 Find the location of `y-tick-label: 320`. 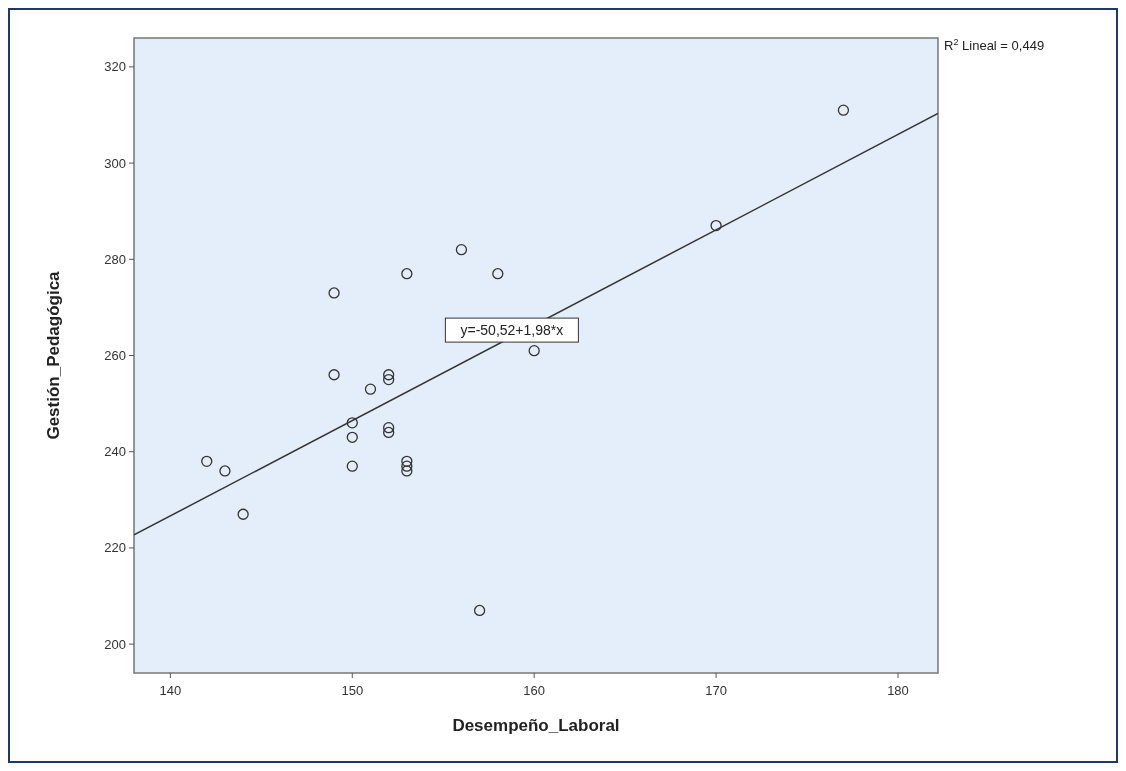

y-tick-label: 320 is located at coordinates (115, 67).